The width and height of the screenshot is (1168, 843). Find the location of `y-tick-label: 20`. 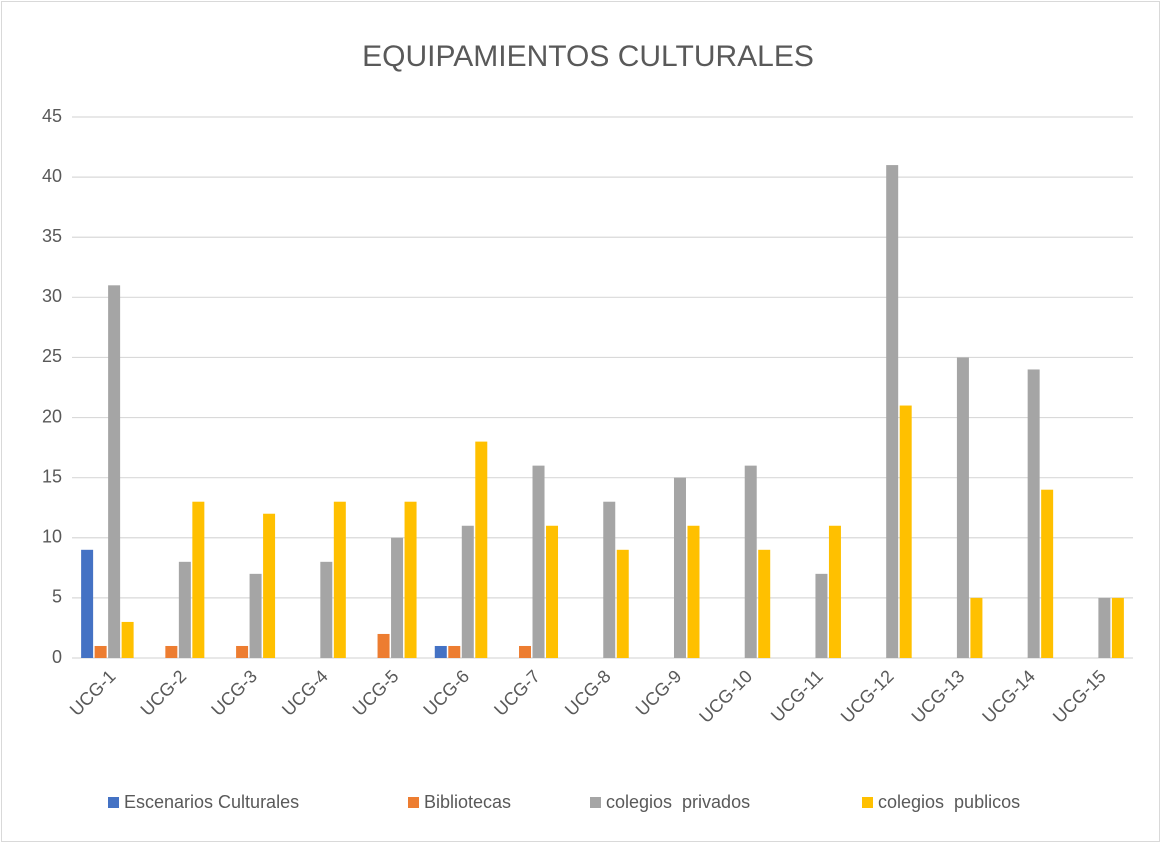

y-tick-label: 20 is located at coordinates (52, 416).